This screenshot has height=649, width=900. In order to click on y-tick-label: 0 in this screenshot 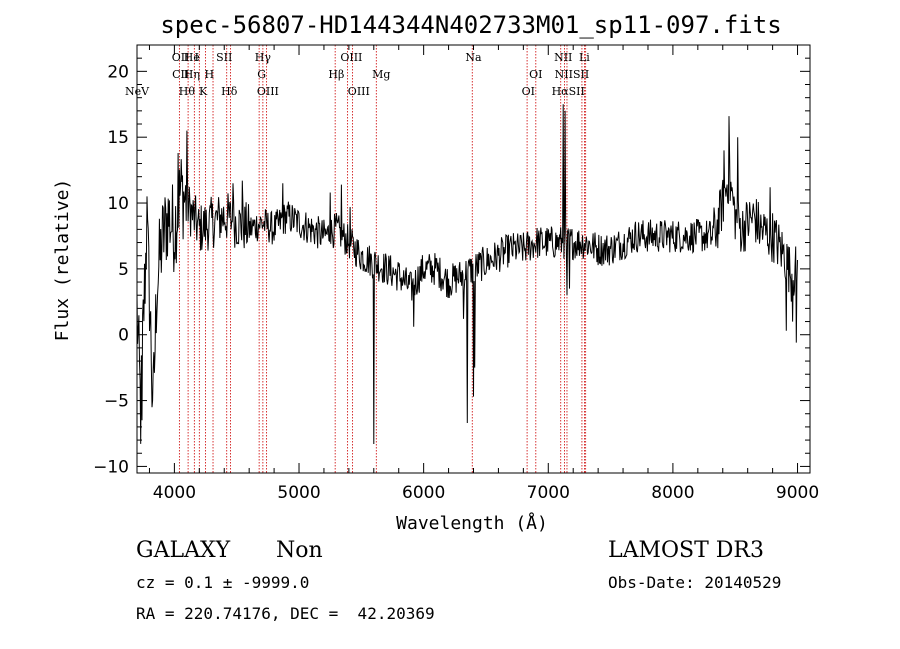, I will do `click(123, 336)`.